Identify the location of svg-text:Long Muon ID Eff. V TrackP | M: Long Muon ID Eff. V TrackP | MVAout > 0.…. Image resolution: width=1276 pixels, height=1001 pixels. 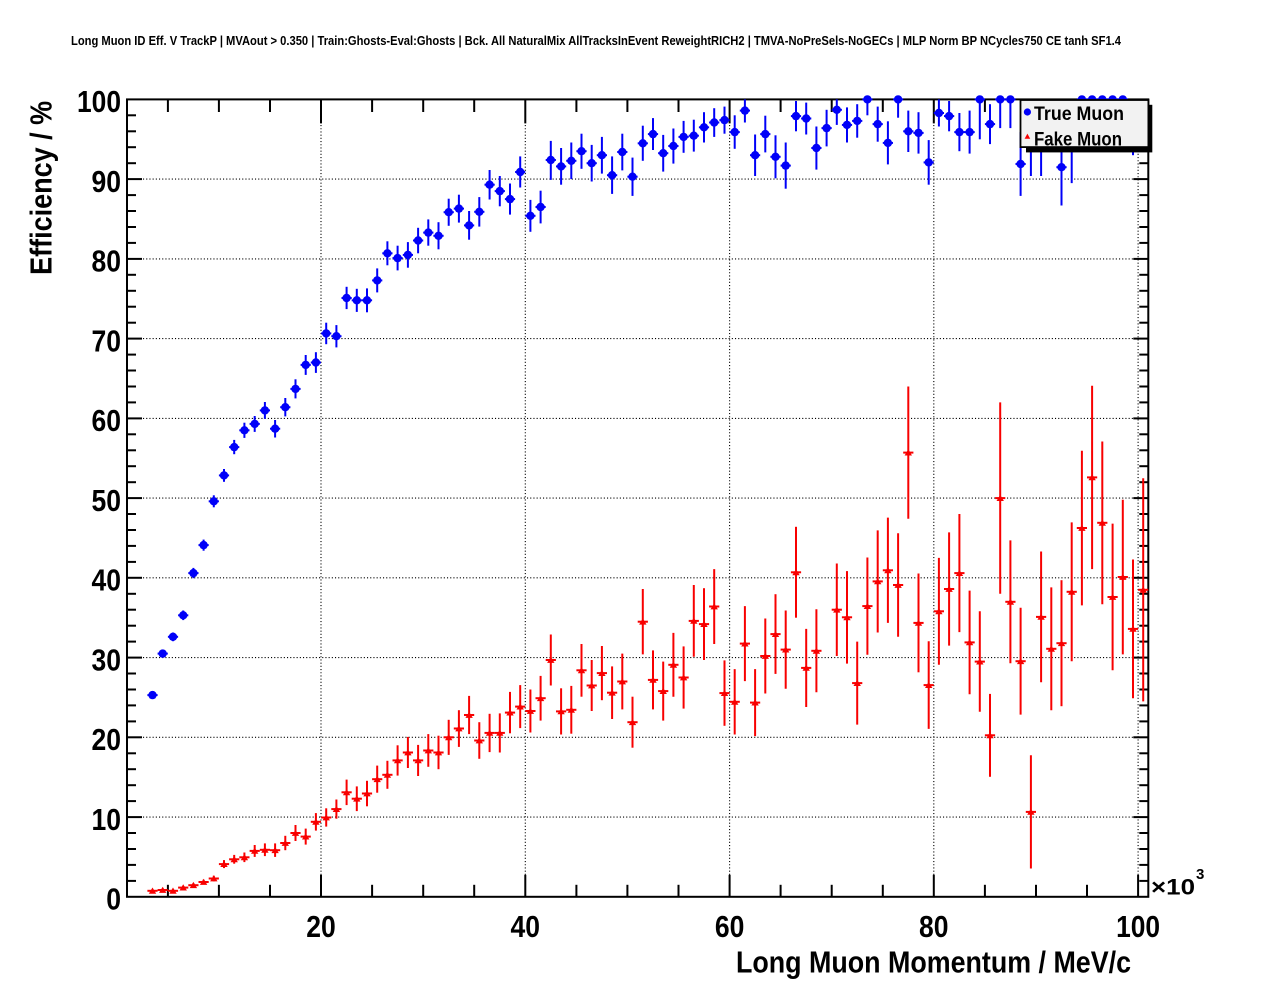
(596, 40).